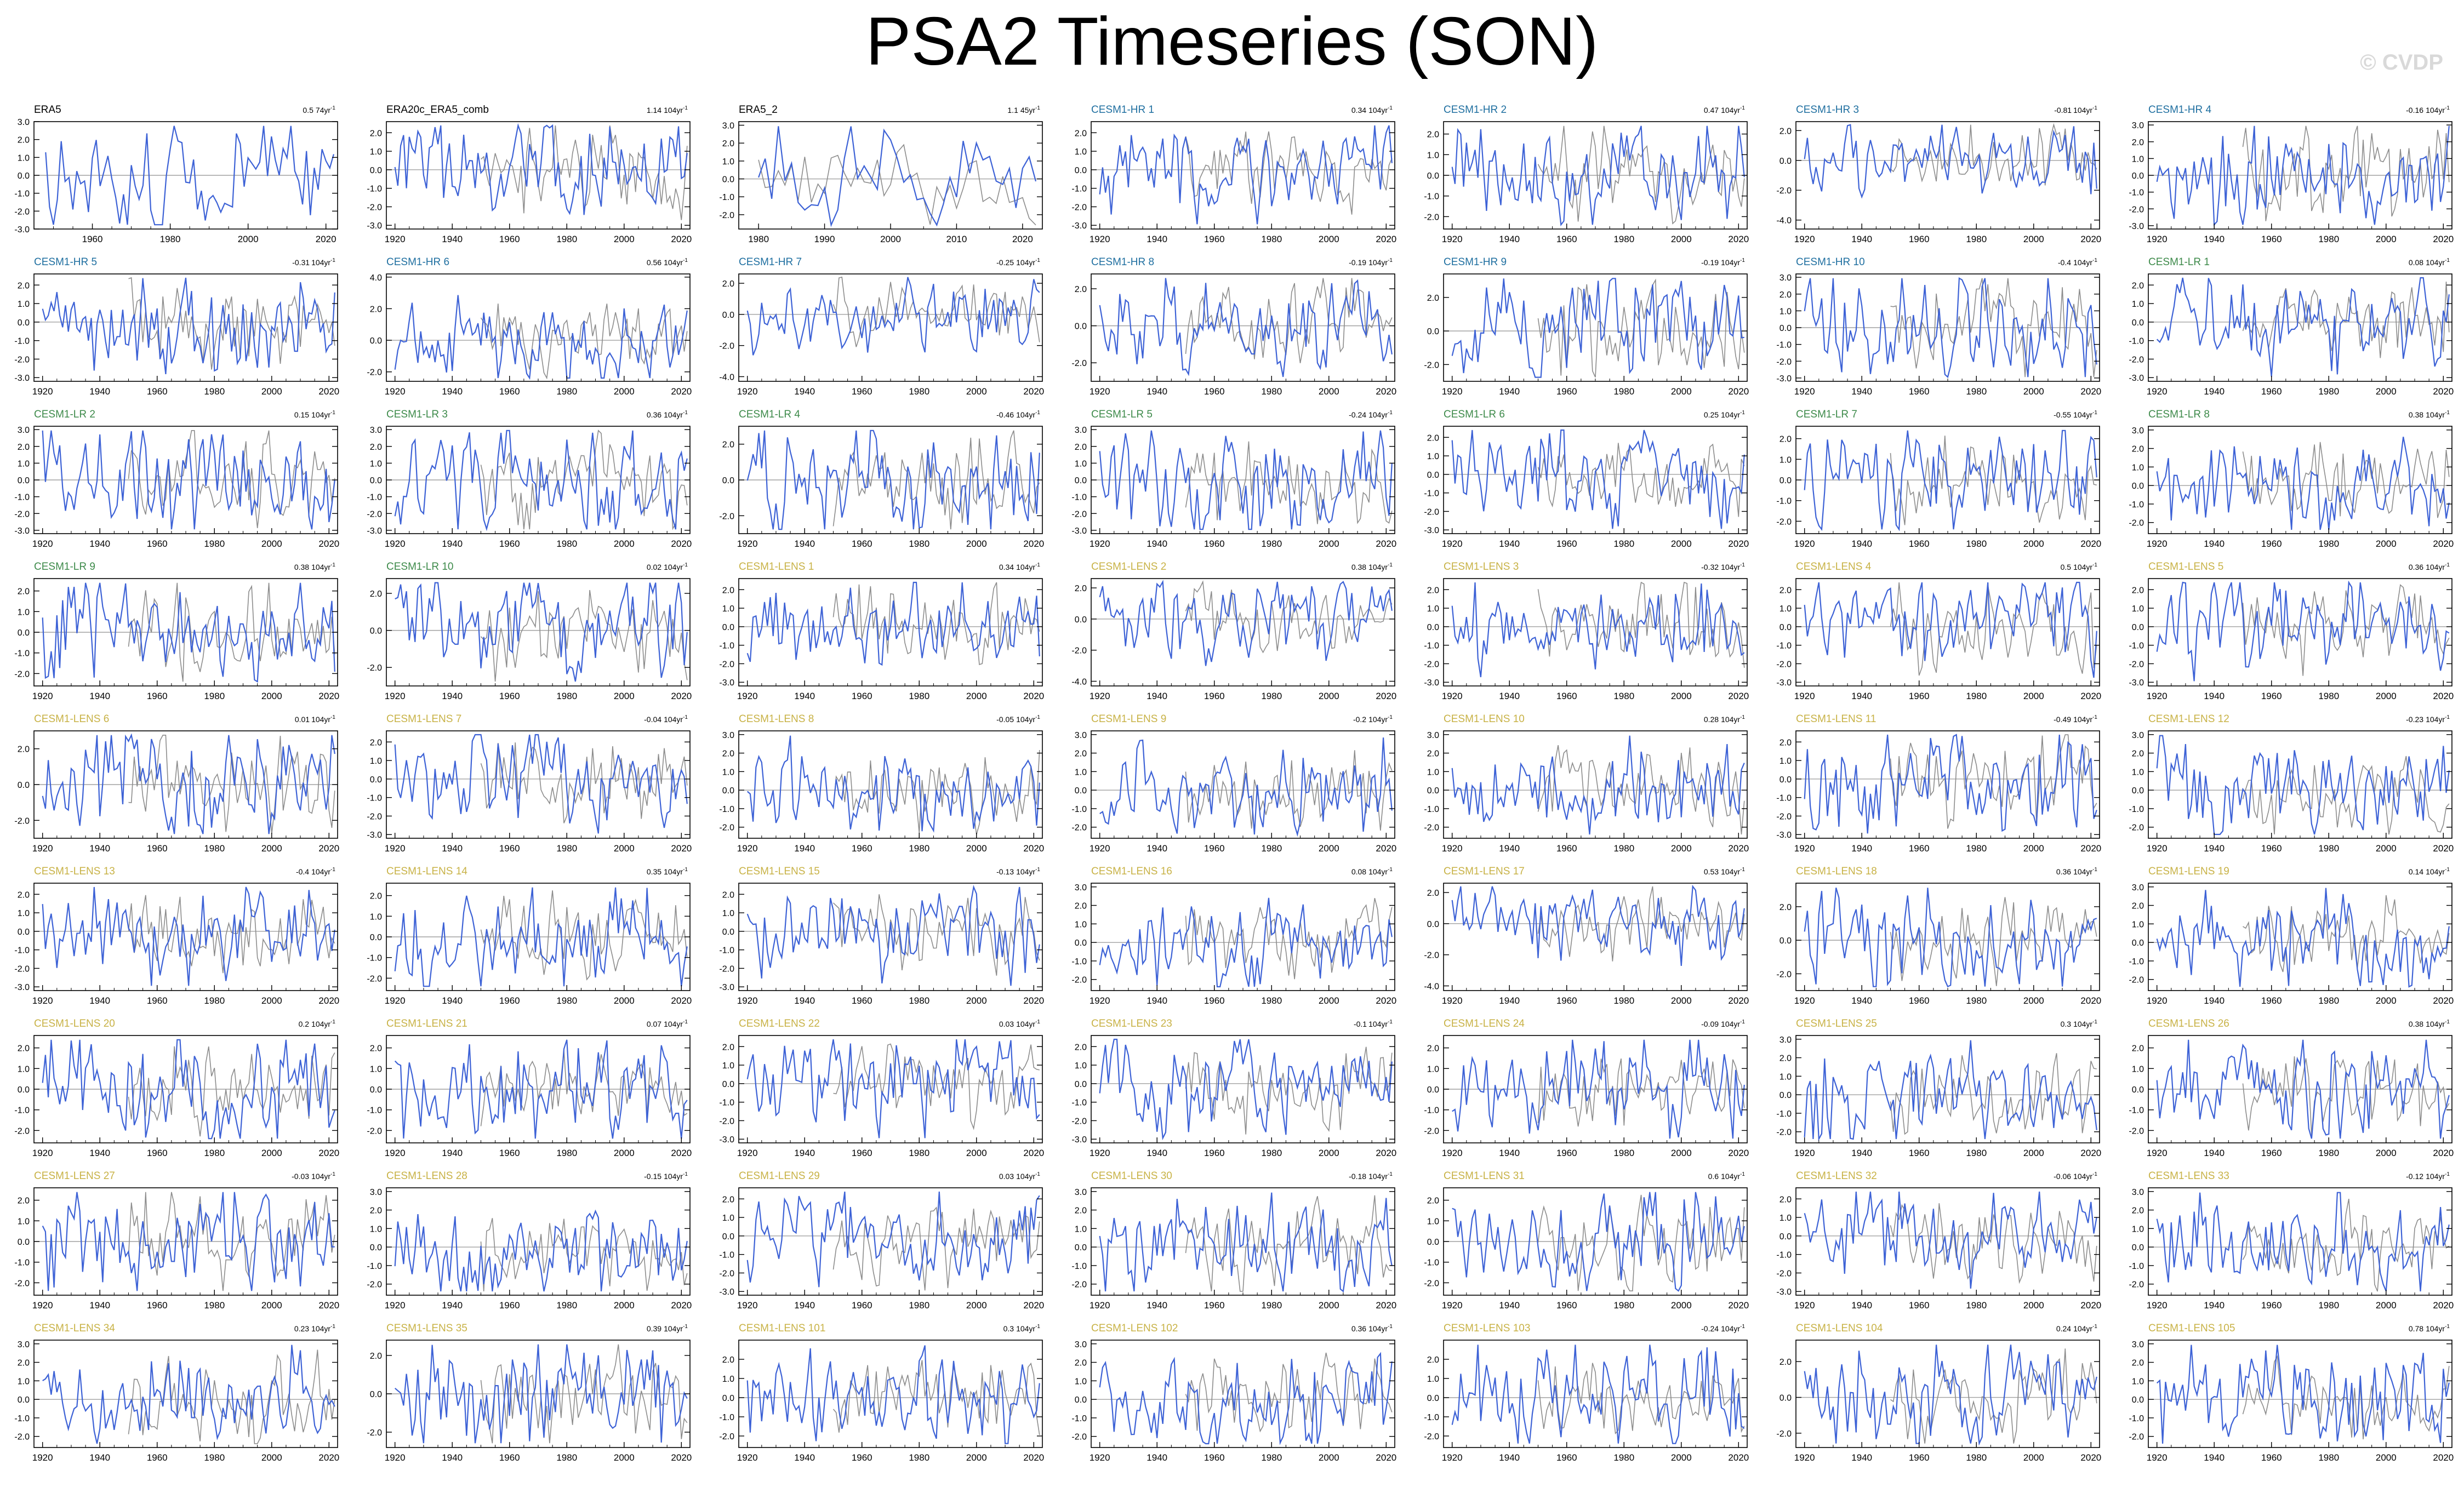 This screenshot has height=1499, width=2464. Describe the element at coordinates (1020, 1176) in the screenshot. I see `trend-label: 0.03 104yr-1` at that location.